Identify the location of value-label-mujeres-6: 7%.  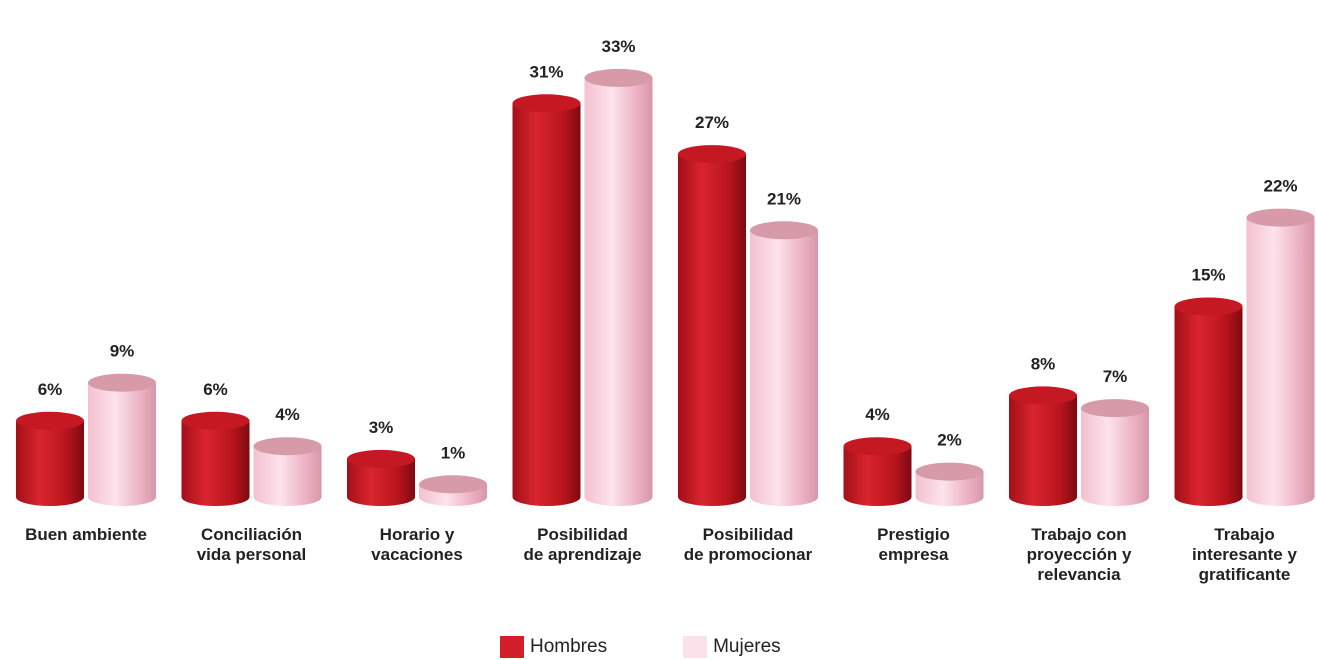
(1115, 376).